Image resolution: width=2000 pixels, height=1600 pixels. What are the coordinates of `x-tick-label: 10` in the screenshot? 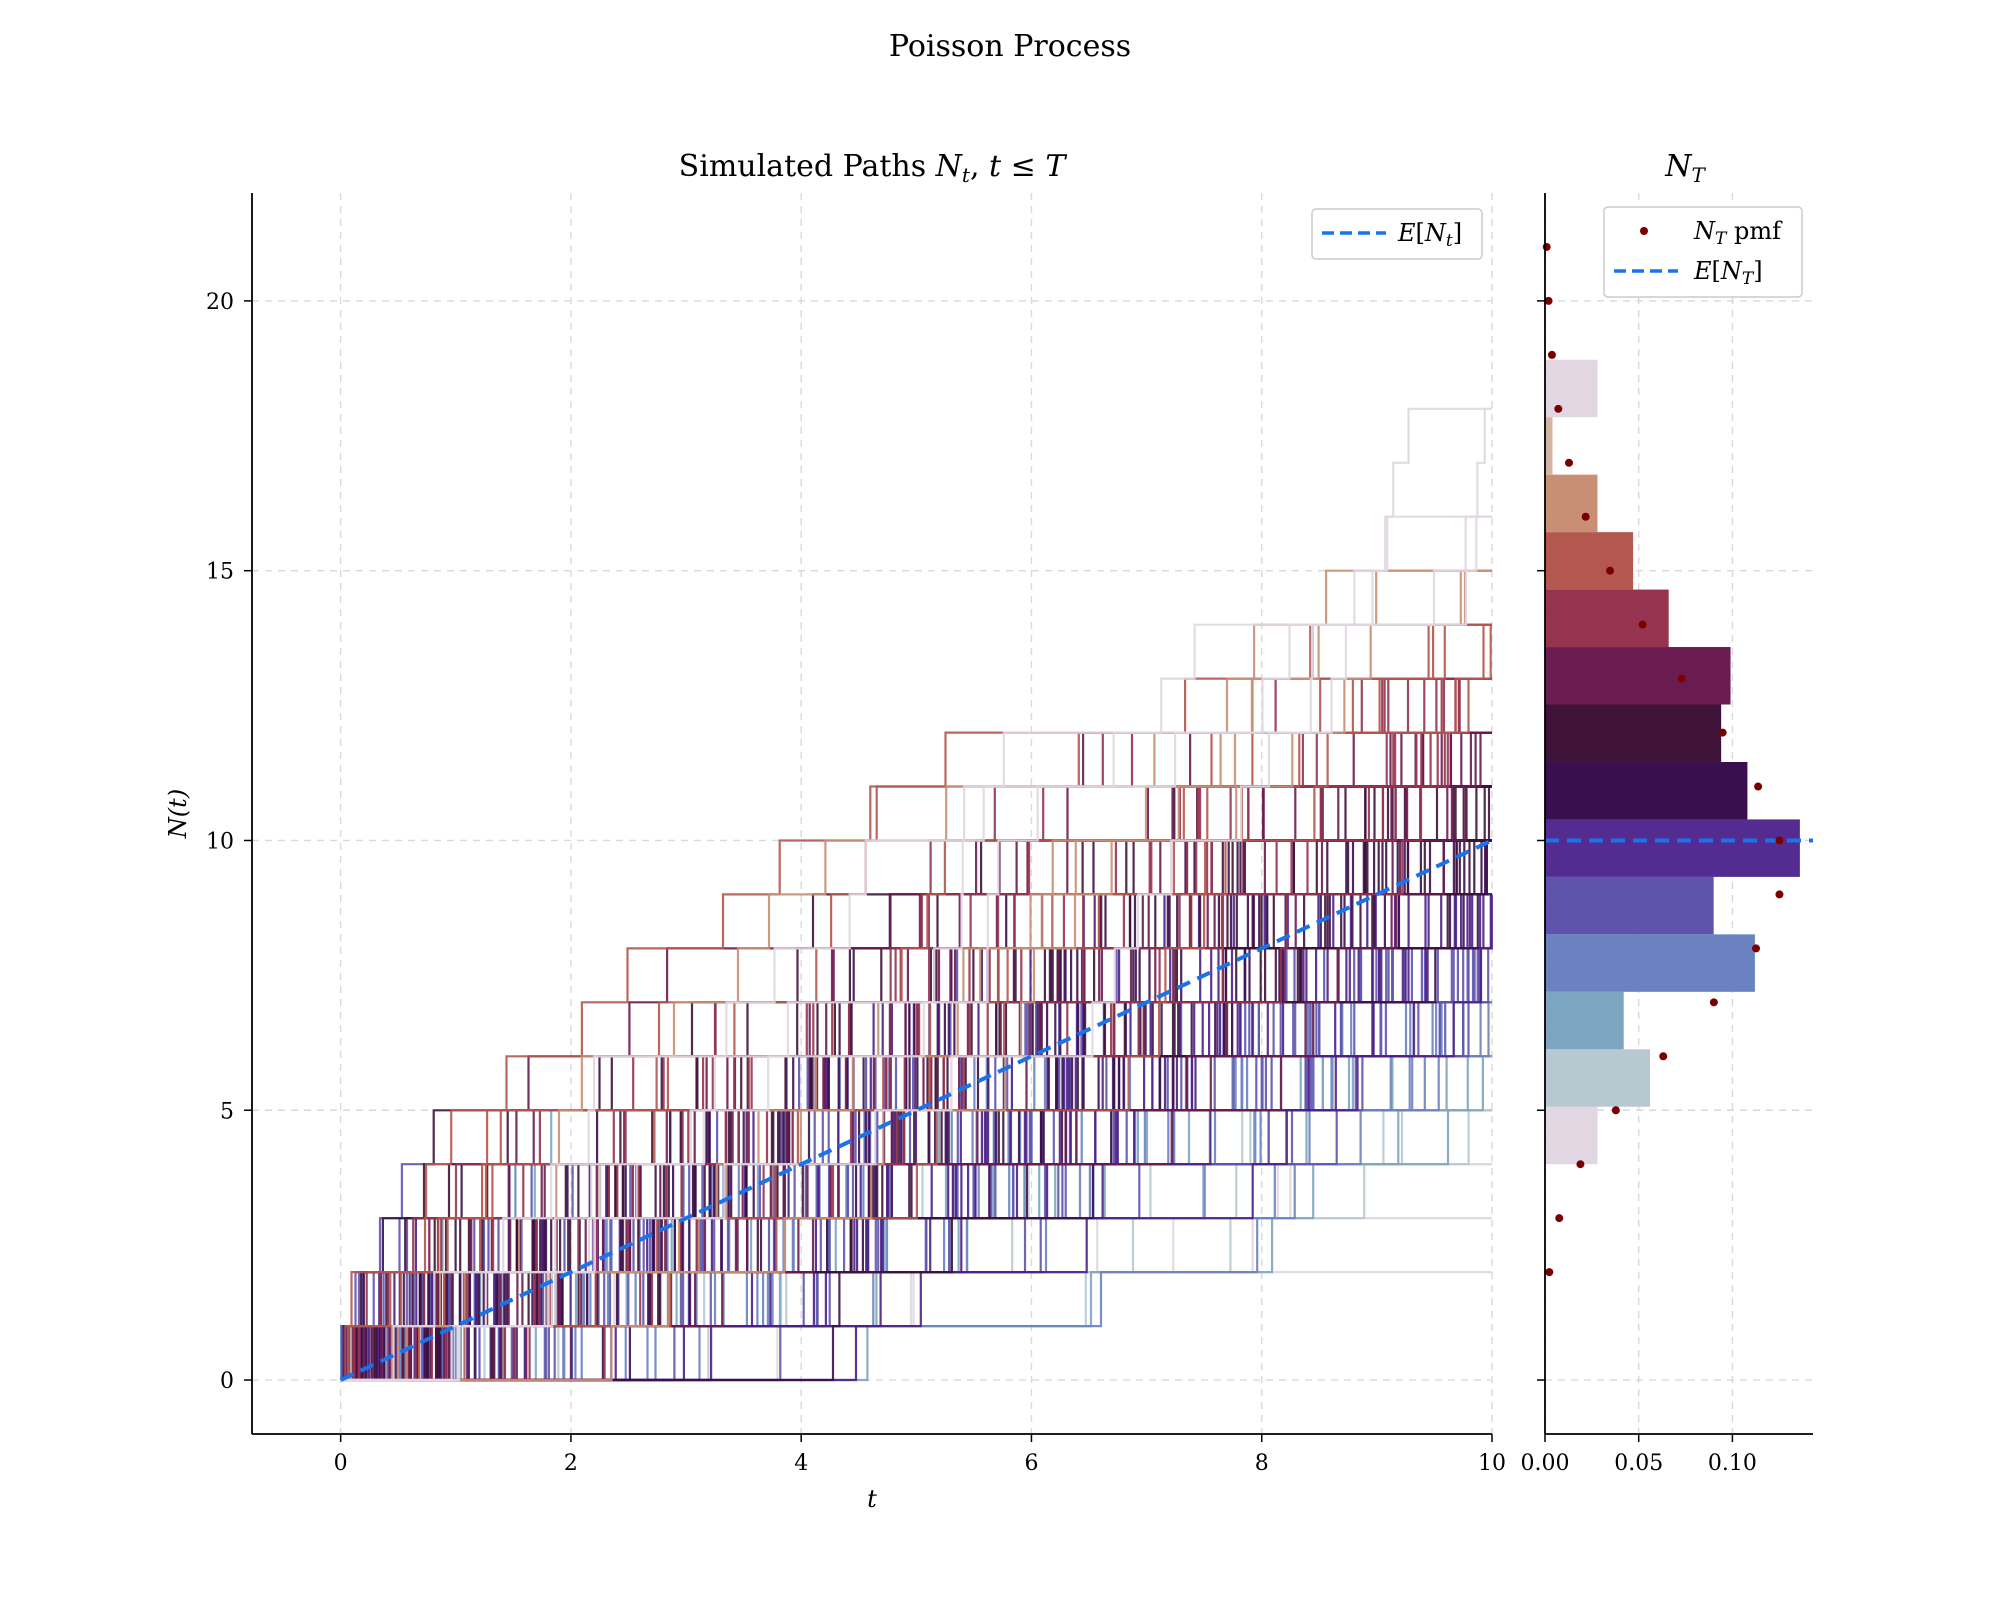 It's located at (1492, 1463).